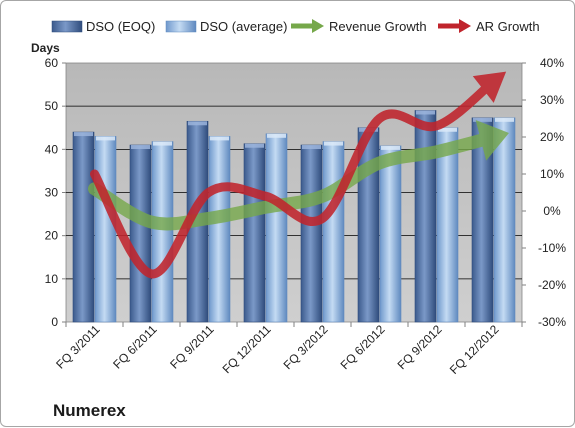  I want to click on legend-swatch-dso-eoq, so click(67, 26).